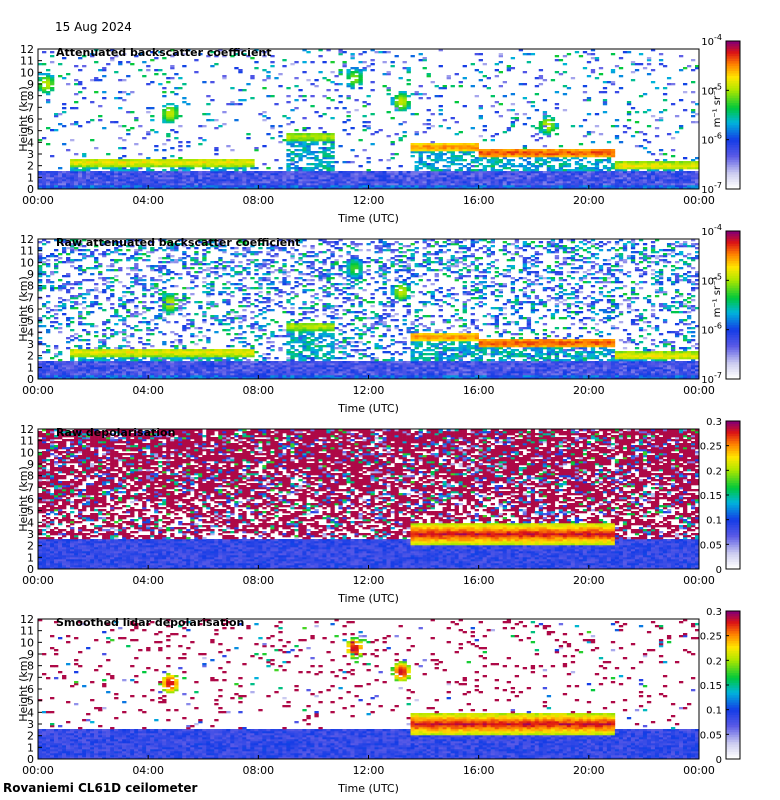  I want to click on y-axis-label: Height (km), so click(23, 689).